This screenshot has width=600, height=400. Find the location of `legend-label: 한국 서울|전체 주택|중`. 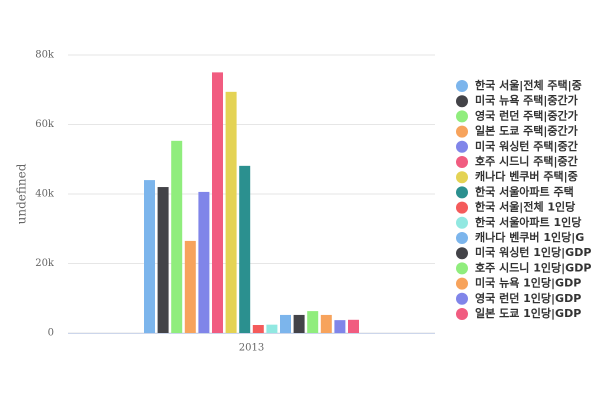

legend-label: 한국 서울|전체 주택|중 is located at coordinates (528, 85).